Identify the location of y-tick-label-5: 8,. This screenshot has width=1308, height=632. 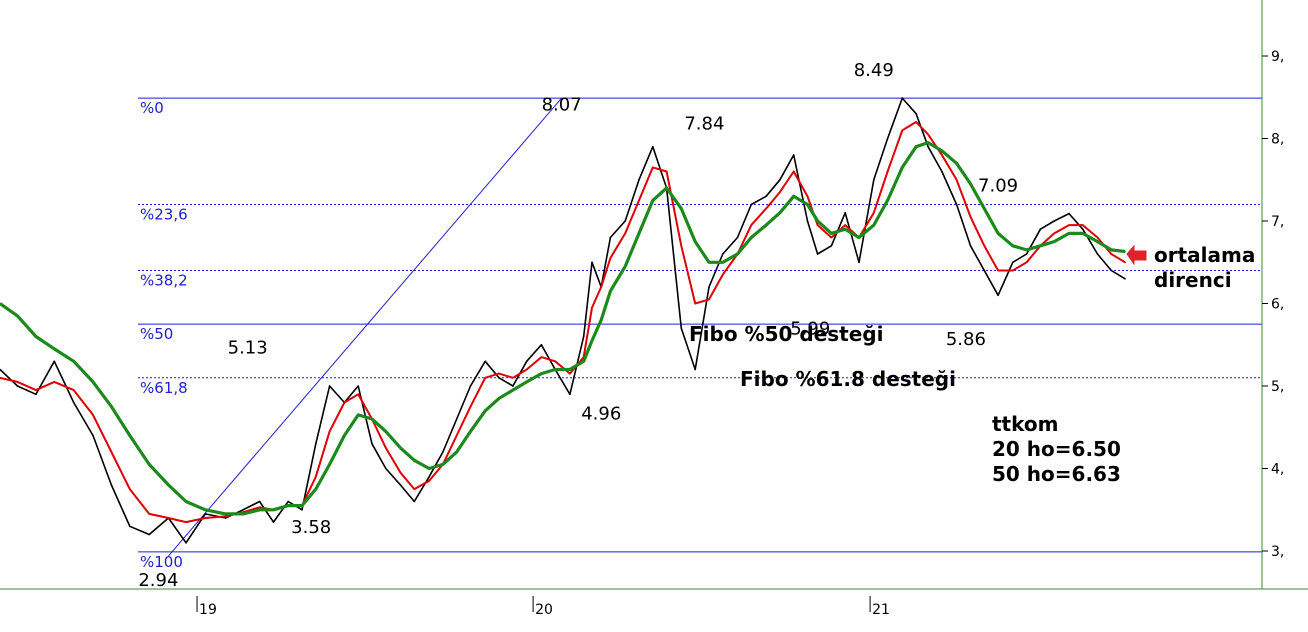
(1277, 140).